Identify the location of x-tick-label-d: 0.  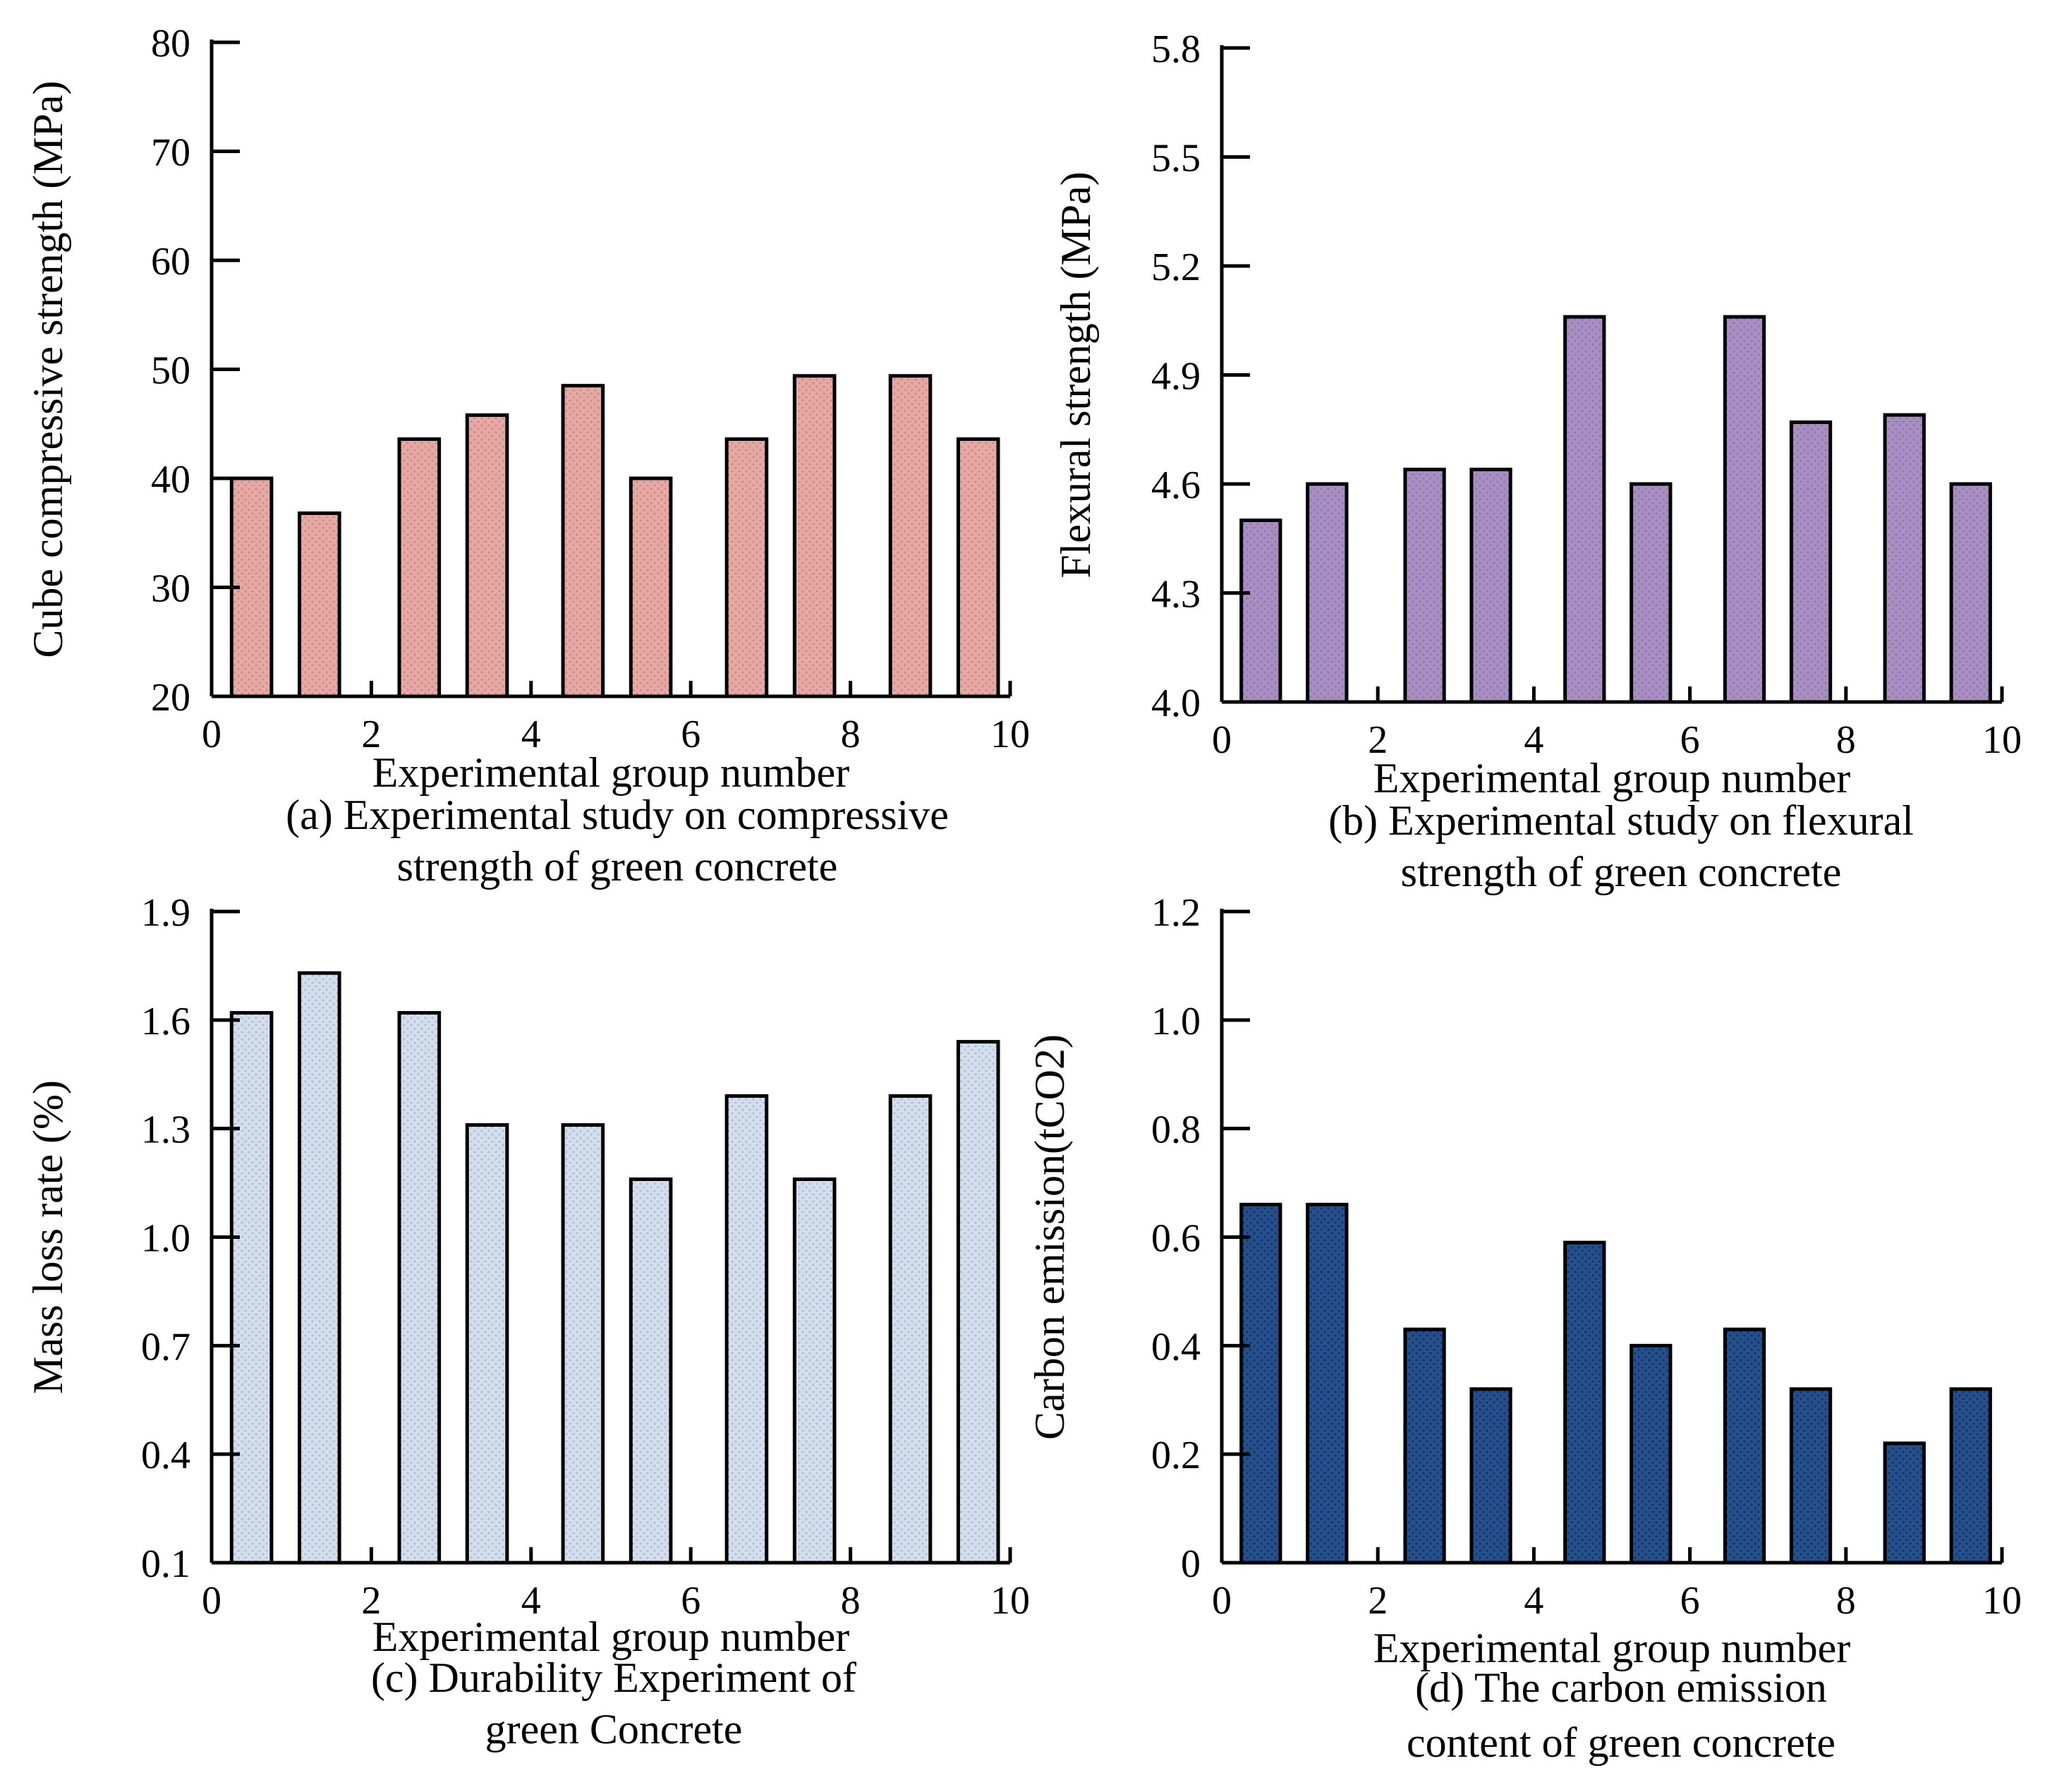
(1222, 1601).